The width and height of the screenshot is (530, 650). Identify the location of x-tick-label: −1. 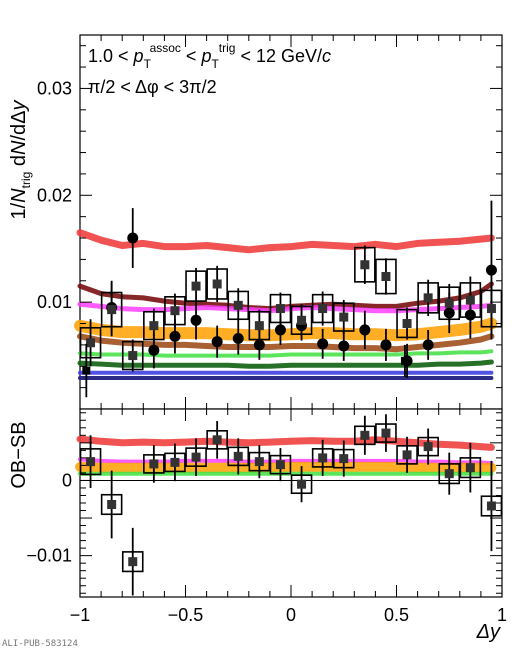
(80, 615).